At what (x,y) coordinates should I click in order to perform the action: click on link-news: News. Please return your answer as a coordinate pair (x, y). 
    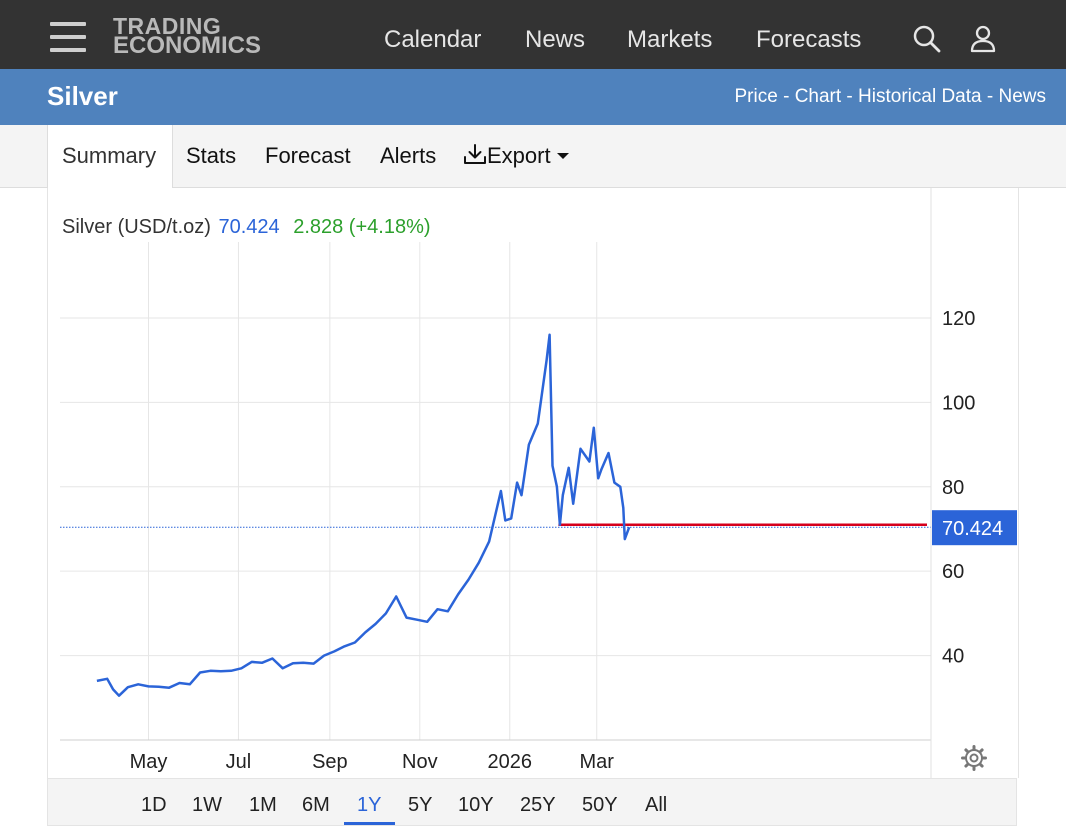
    Looking at the image, I should click on (1022, 96).